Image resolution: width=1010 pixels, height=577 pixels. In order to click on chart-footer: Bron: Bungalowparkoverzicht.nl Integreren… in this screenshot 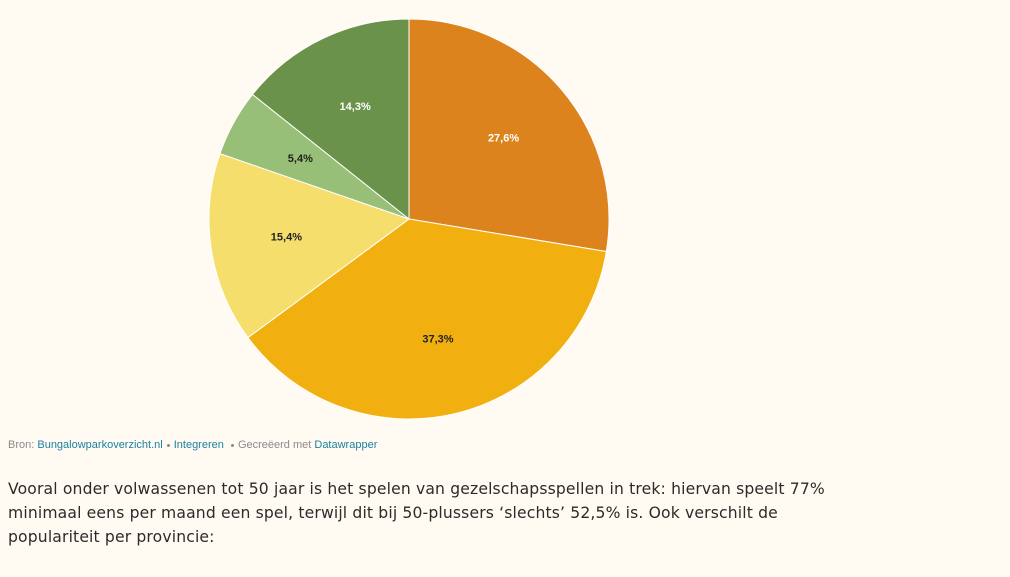, I will do `click(192, 445)`.